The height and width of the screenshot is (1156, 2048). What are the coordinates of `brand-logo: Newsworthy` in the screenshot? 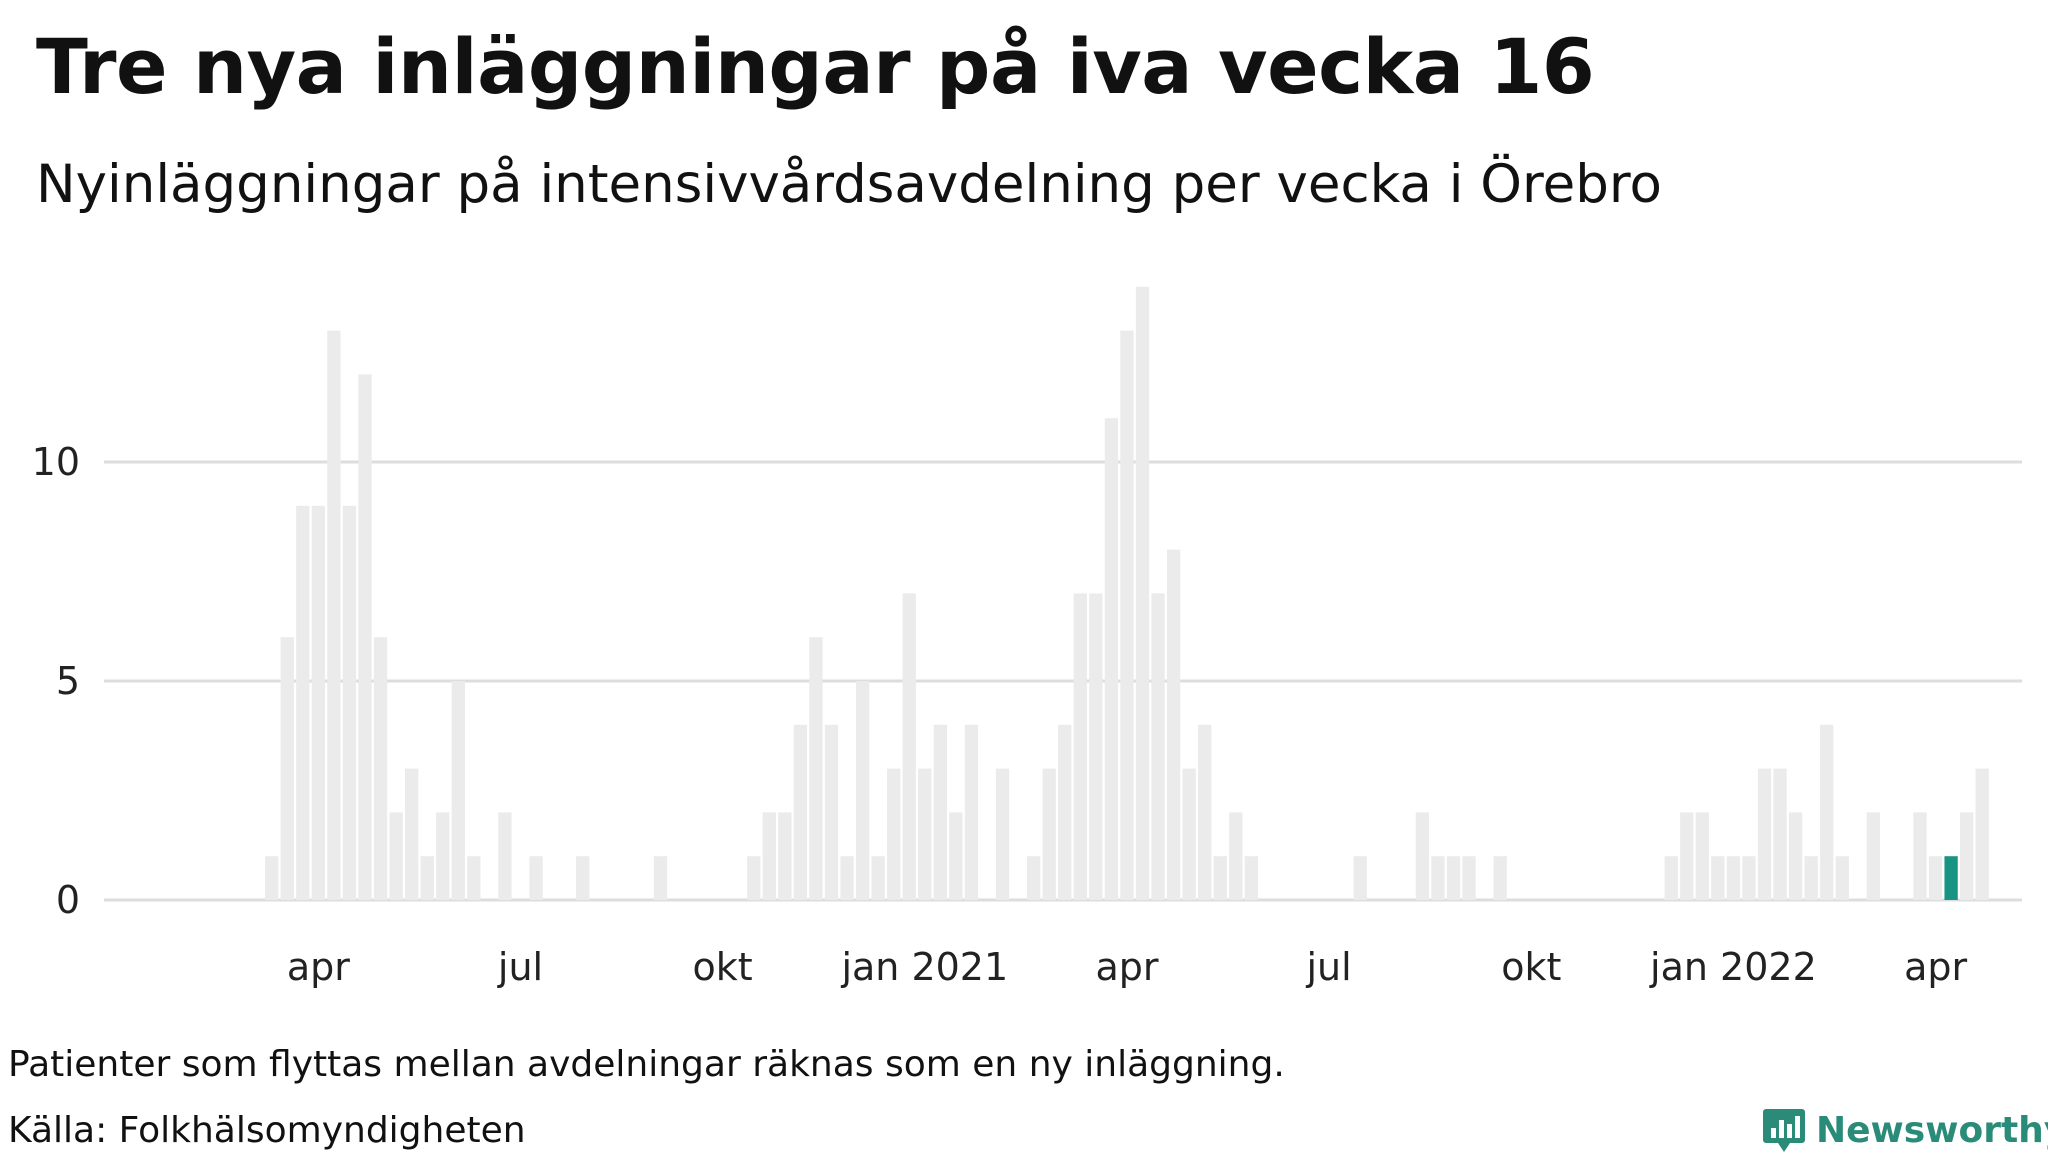 It's located at (1905, 1130).